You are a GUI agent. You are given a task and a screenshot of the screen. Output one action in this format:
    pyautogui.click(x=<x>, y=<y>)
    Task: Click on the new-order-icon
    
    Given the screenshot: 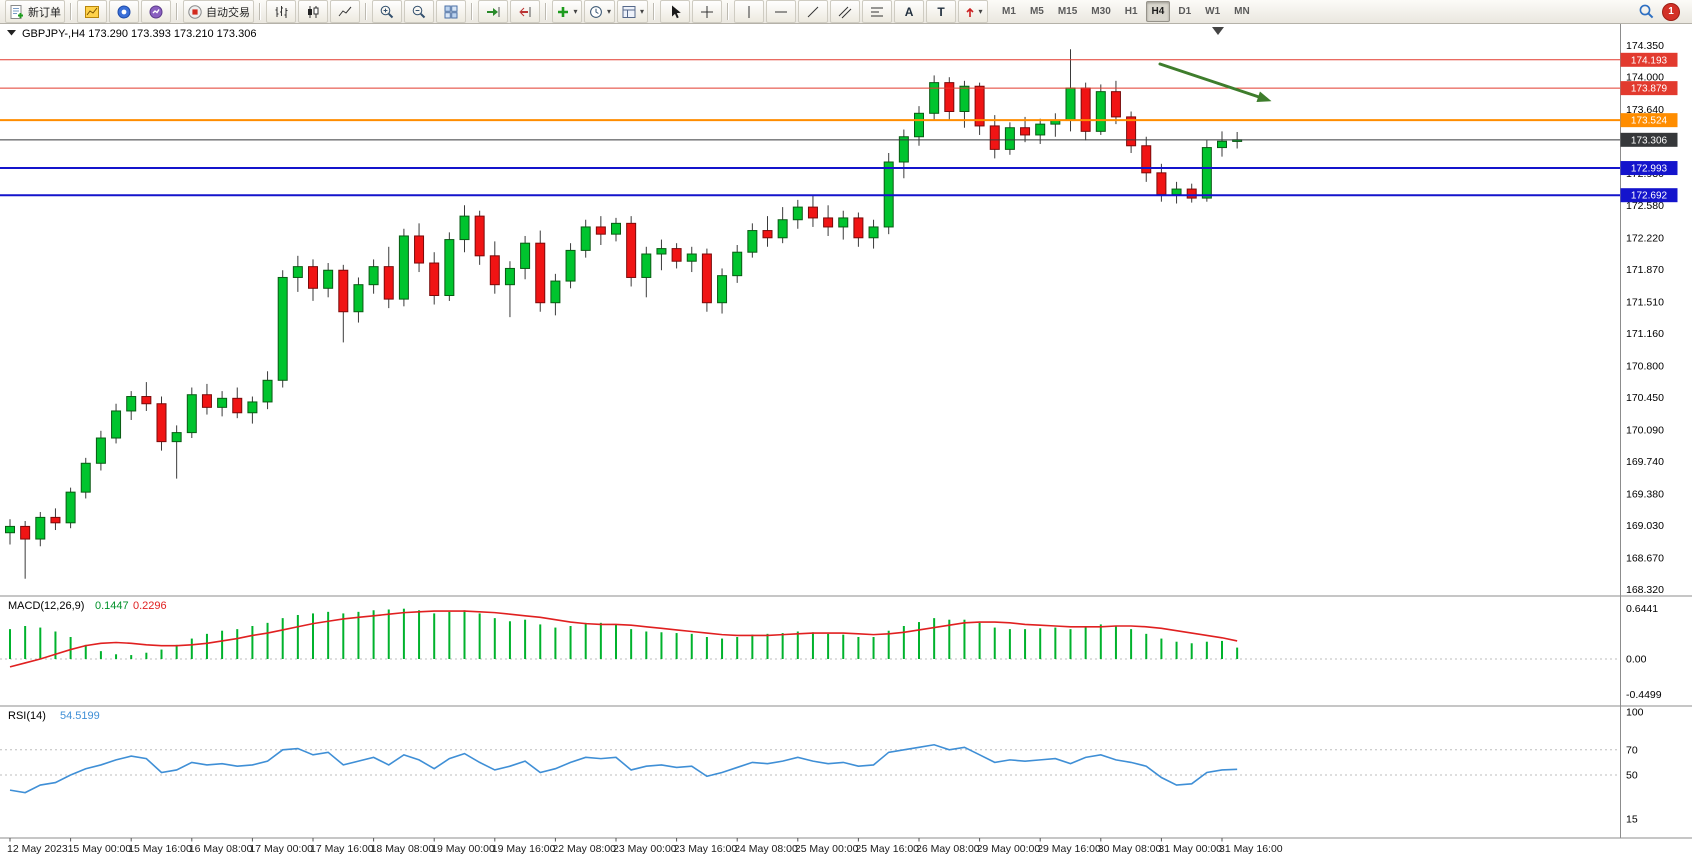 What is the action you would take?
    pyautogui.click(x=16, y=11)
    